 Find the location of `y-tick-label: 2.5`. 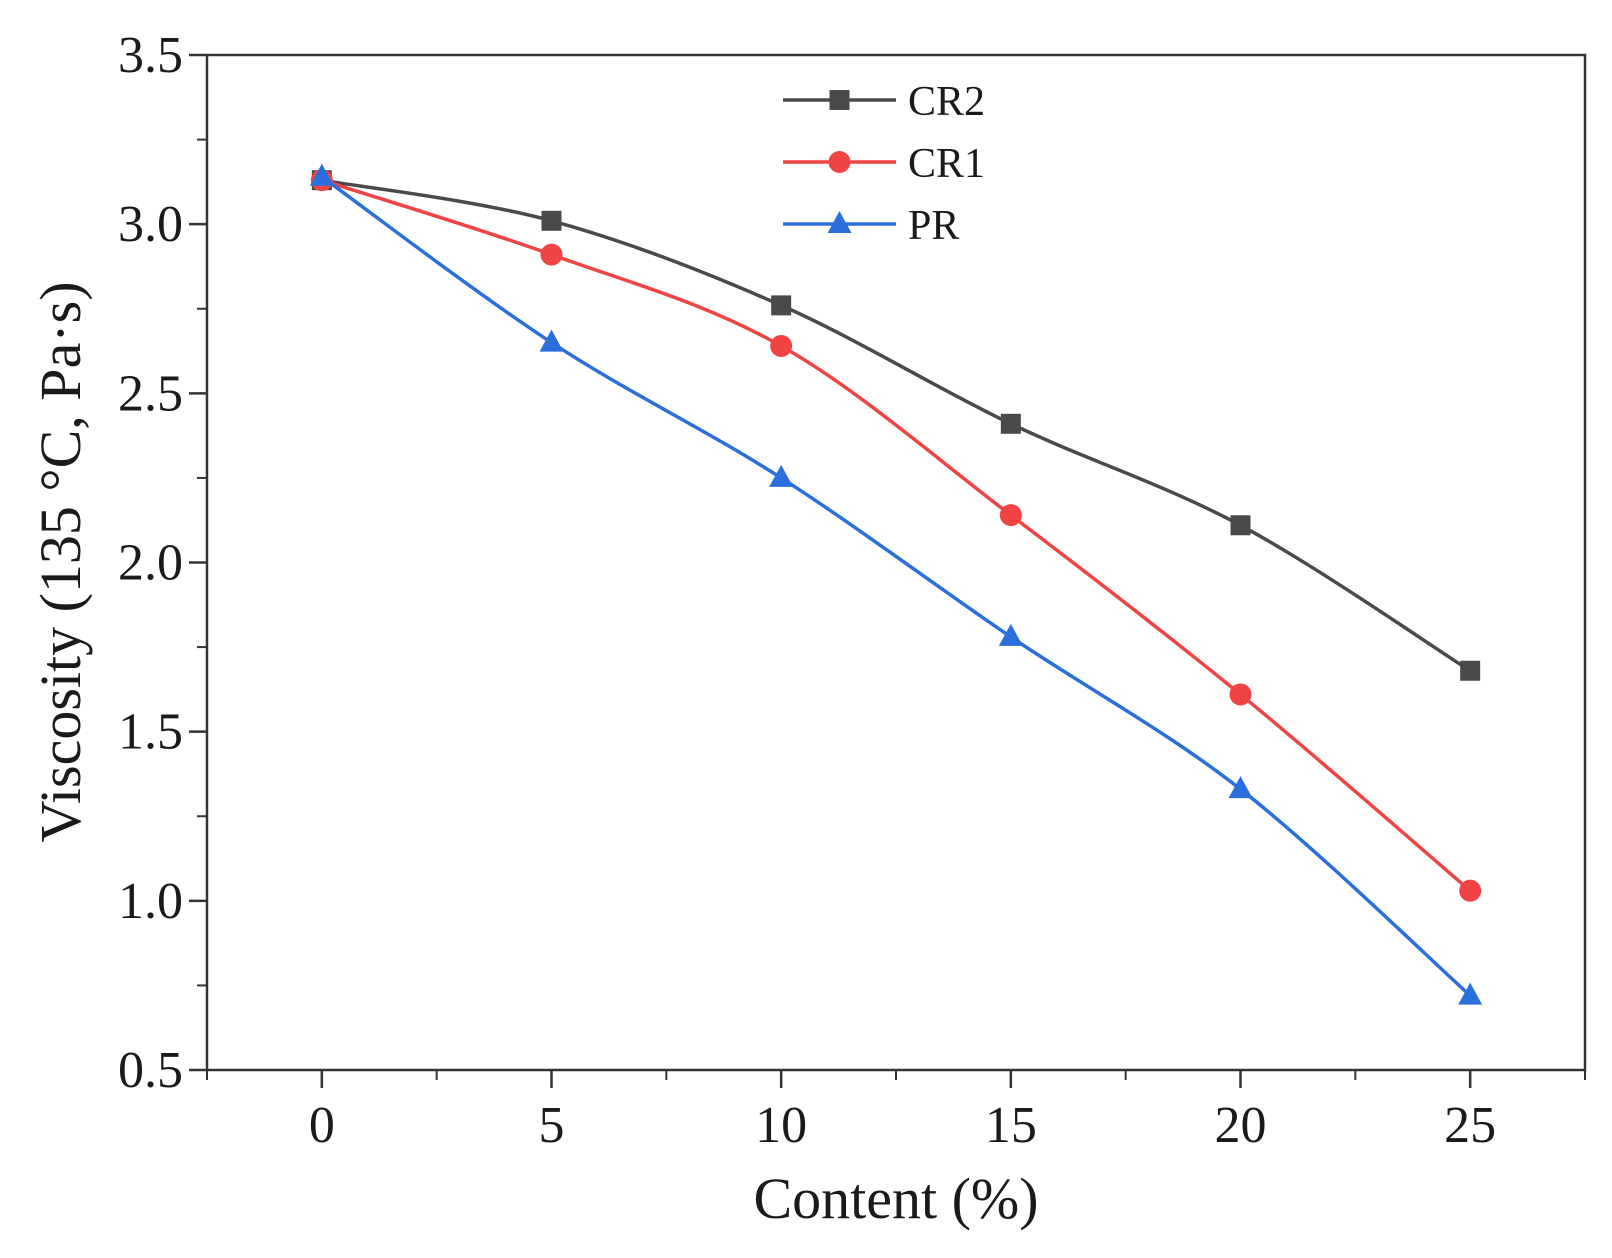

y-tick-label: 2.5 is located at coordinates (150, 393).